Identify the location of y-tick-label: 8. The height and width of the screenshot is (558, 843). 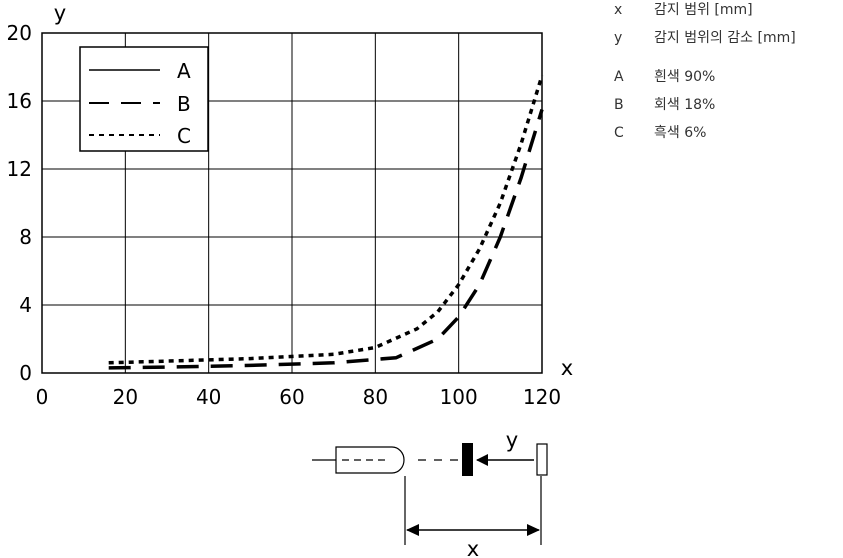
(25, 237).